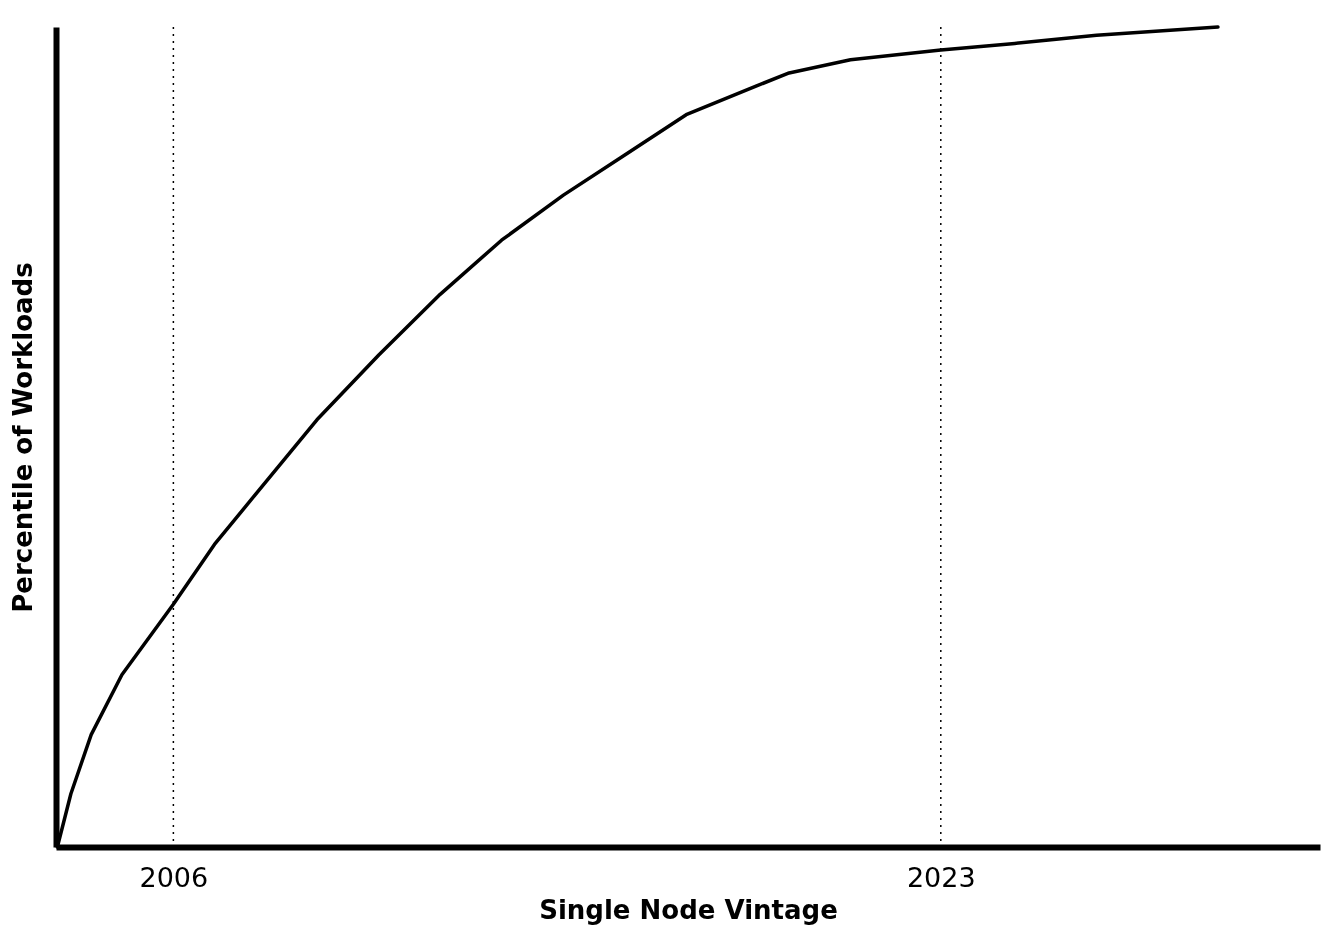 The width and height of the screenshot is (1335, 931). I want to click on x-axis-title: Single Node Vintage, so click(688, 909).